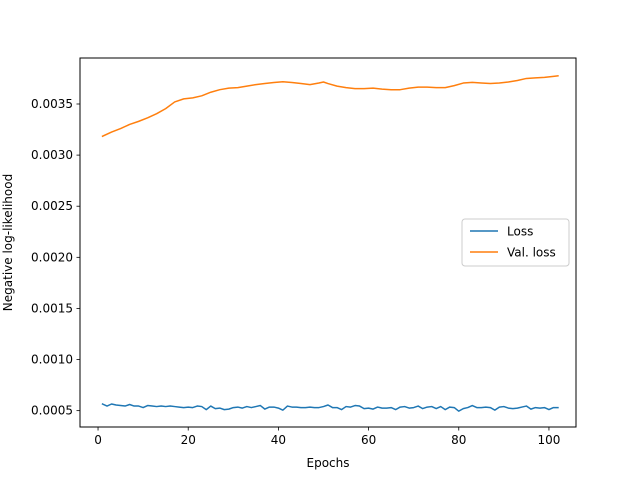 The image size is (640, 480). Describe the element at coordinates (458, 440) in the screenshot. I see `x-tick-label: 80` at that location.